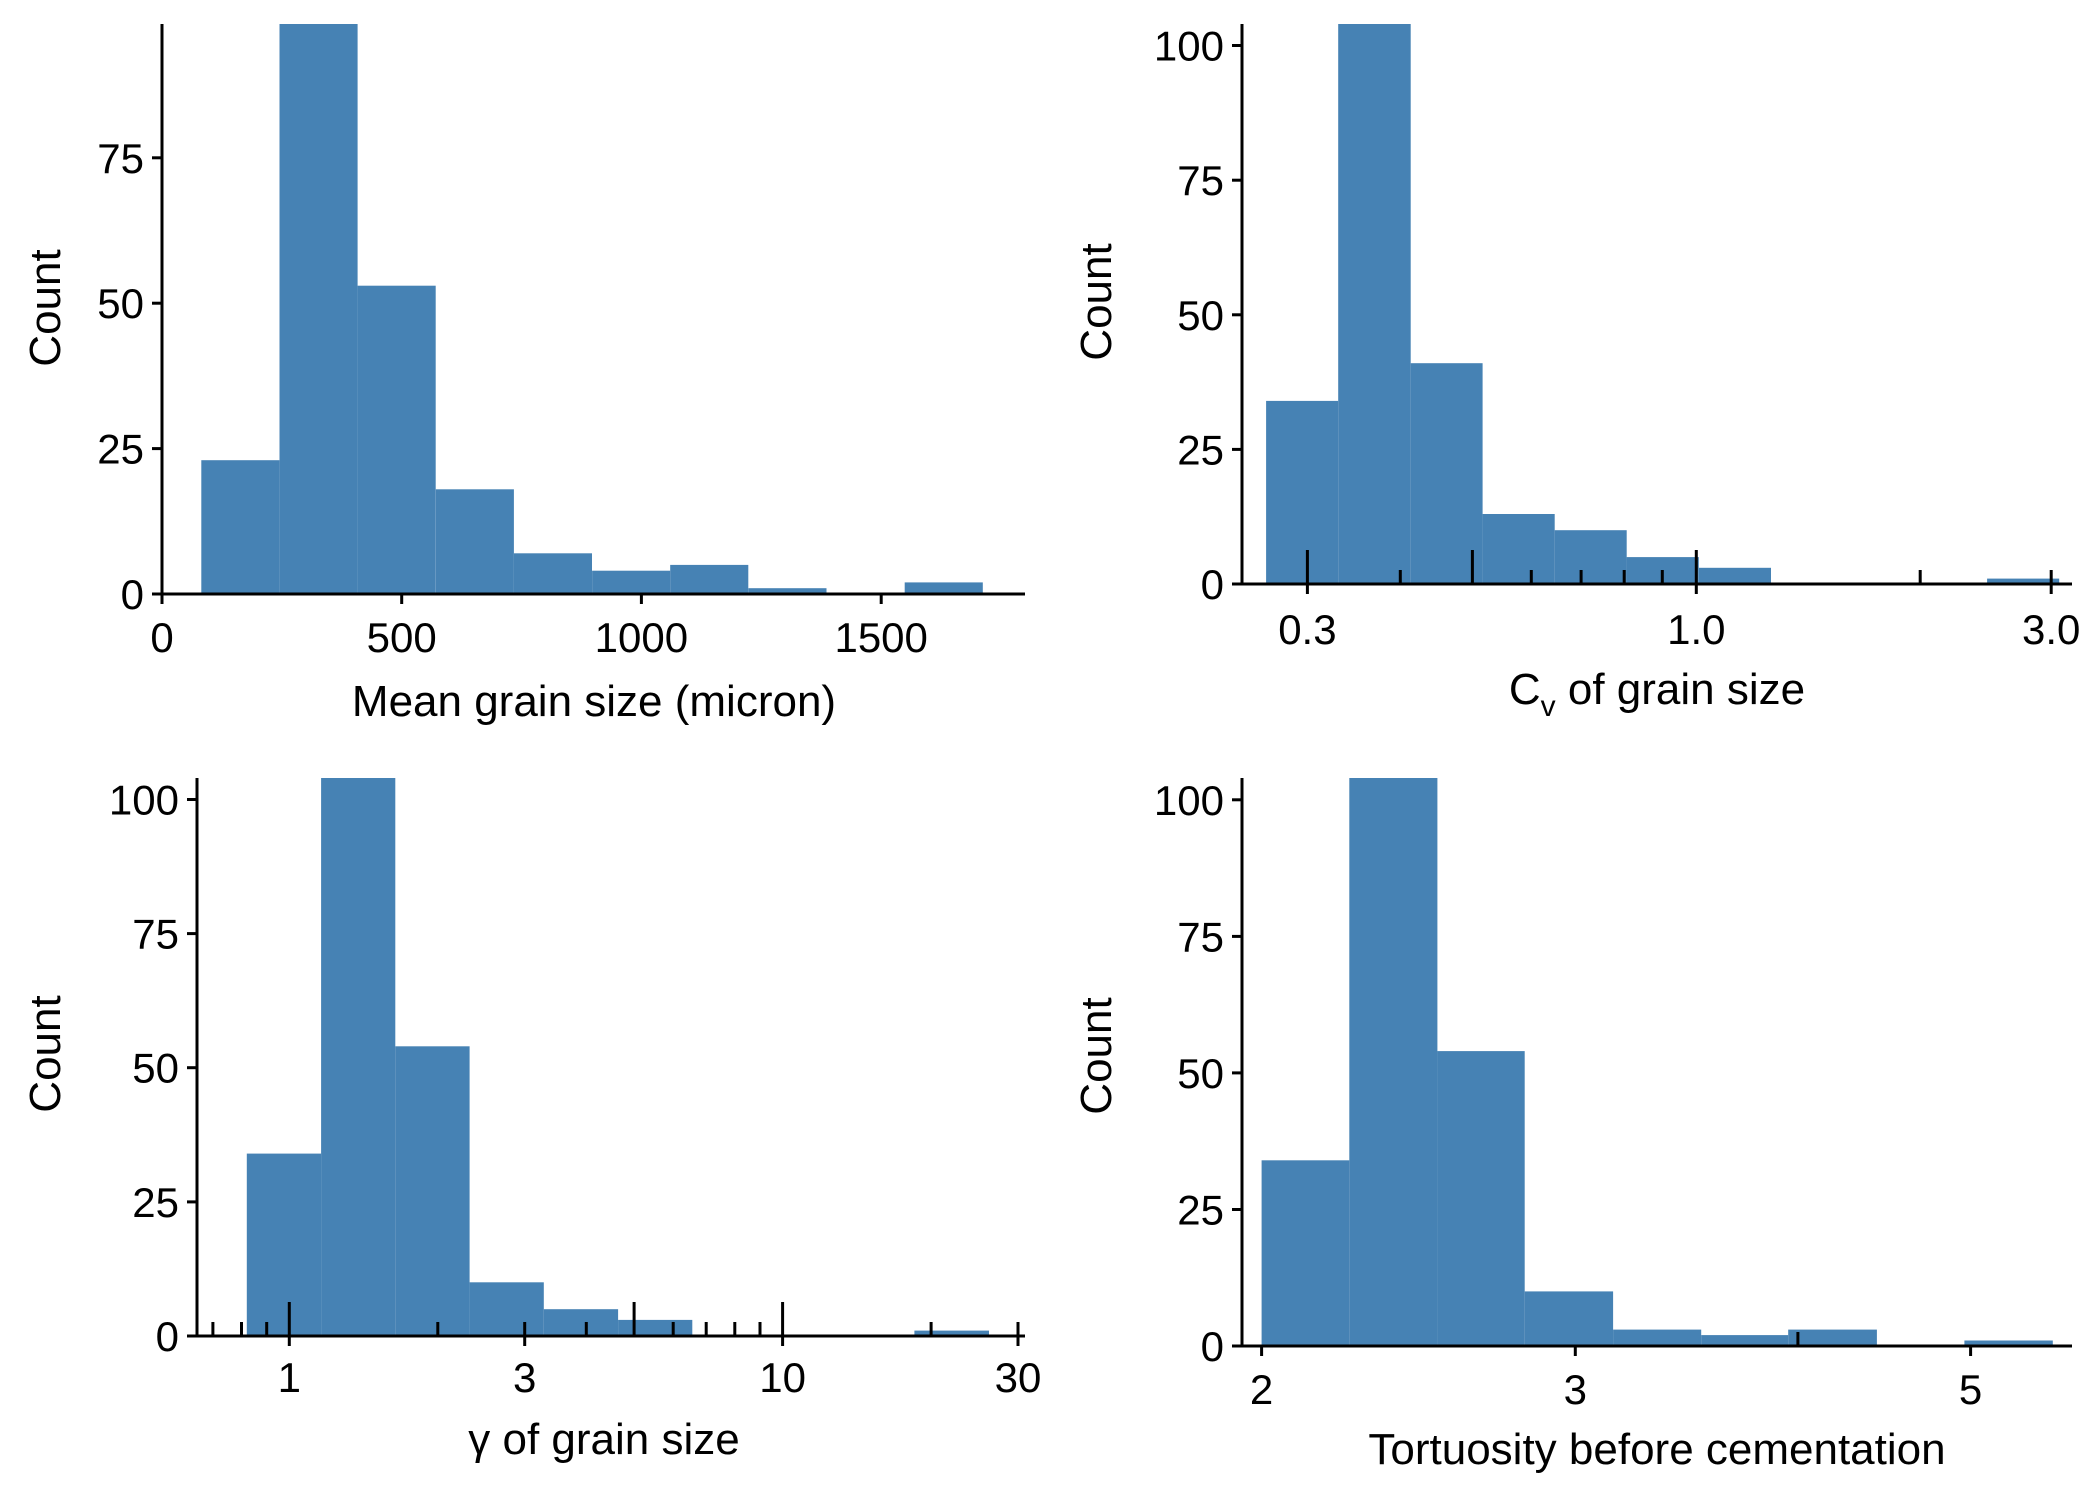  What do you see at coordinates (1018, 1377) in the screenshot?
I see `x-tick-label-3: 30` at bounding box center [1018, 1377].